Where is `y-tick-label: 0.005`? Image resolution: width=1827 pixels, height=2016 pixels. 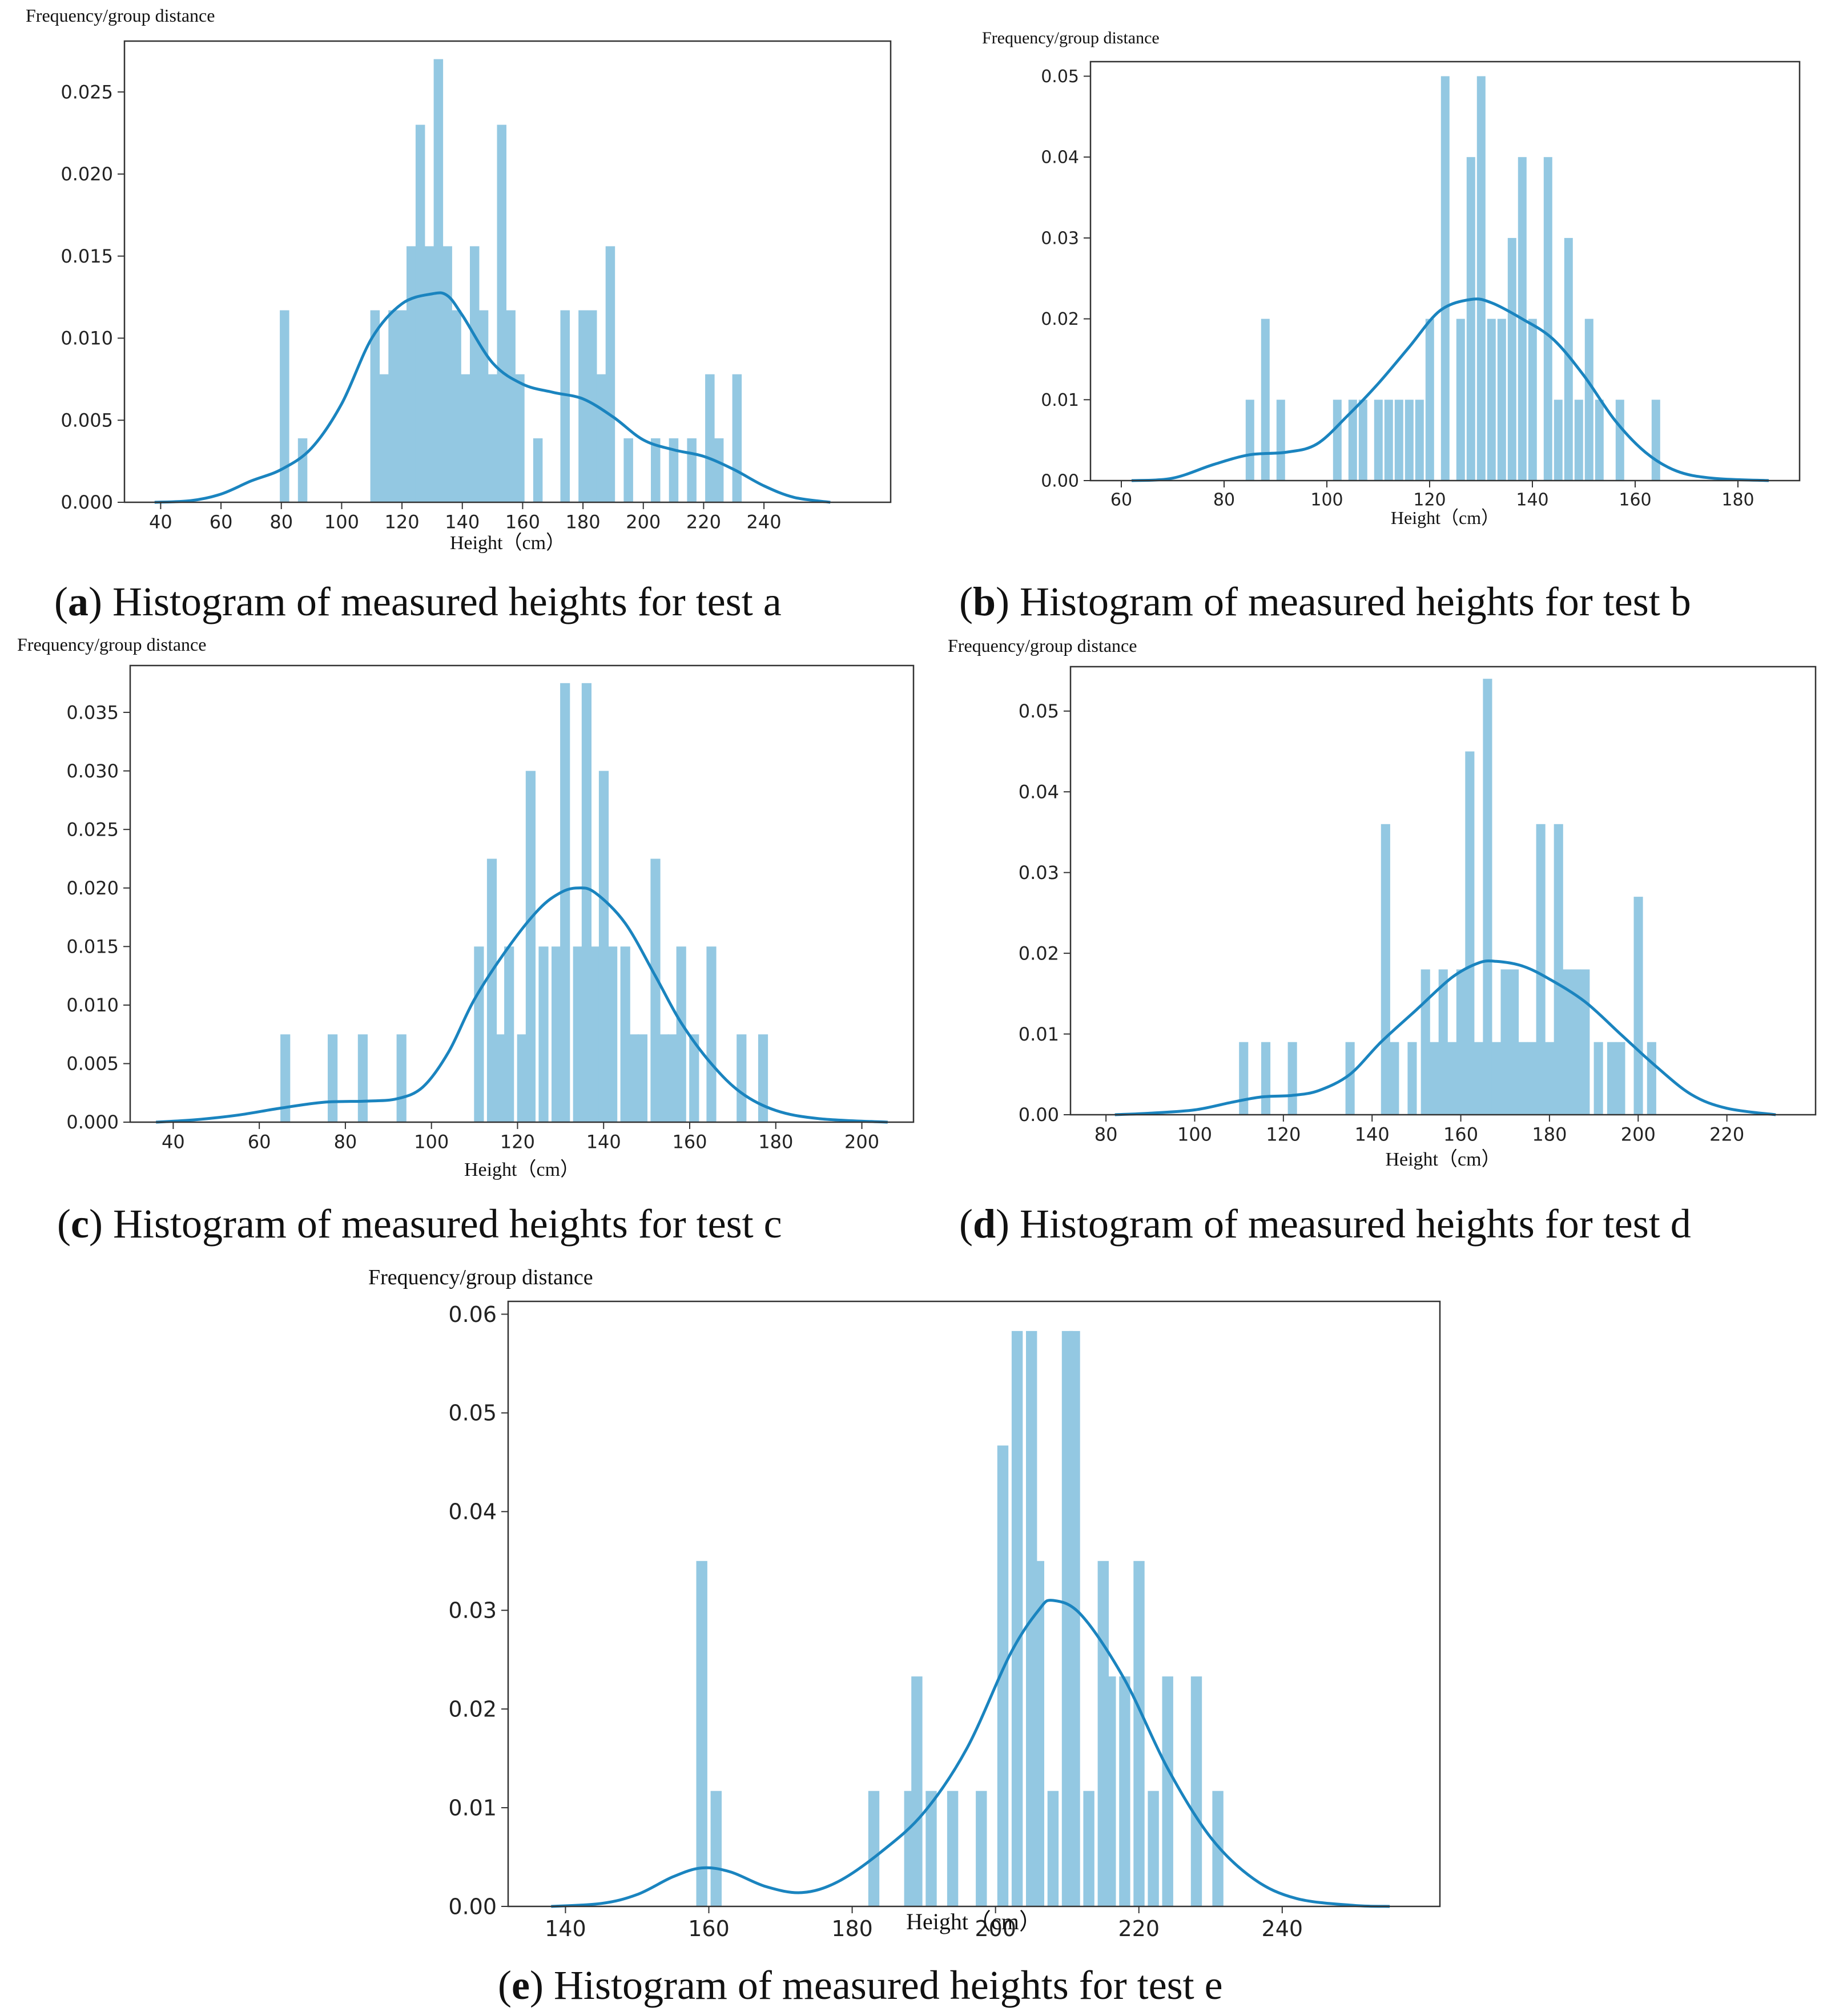
y-tick-label: 0.005 is located at coordinates (87, 420).